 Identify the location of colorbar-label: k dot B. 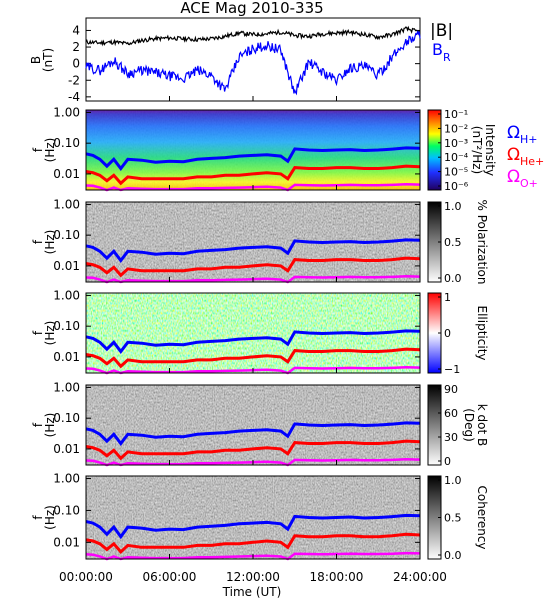
(482, 425).